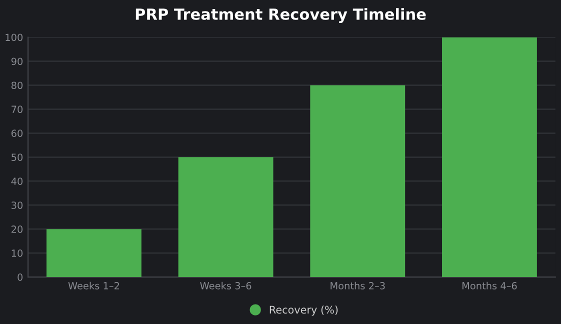 Image resolution: width=561 pixels, height=324 pixels. I want to click on y-tick-label: 100, so click(14, 38).